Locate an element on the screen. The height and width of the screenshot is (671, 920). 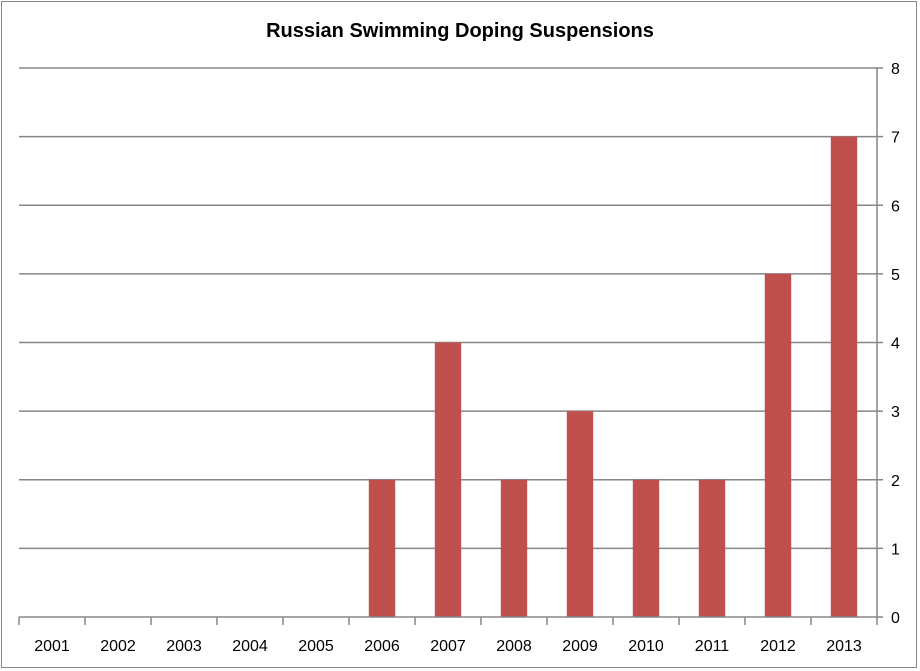
y-tick-label: 1 is located at coordinates (895, 549).